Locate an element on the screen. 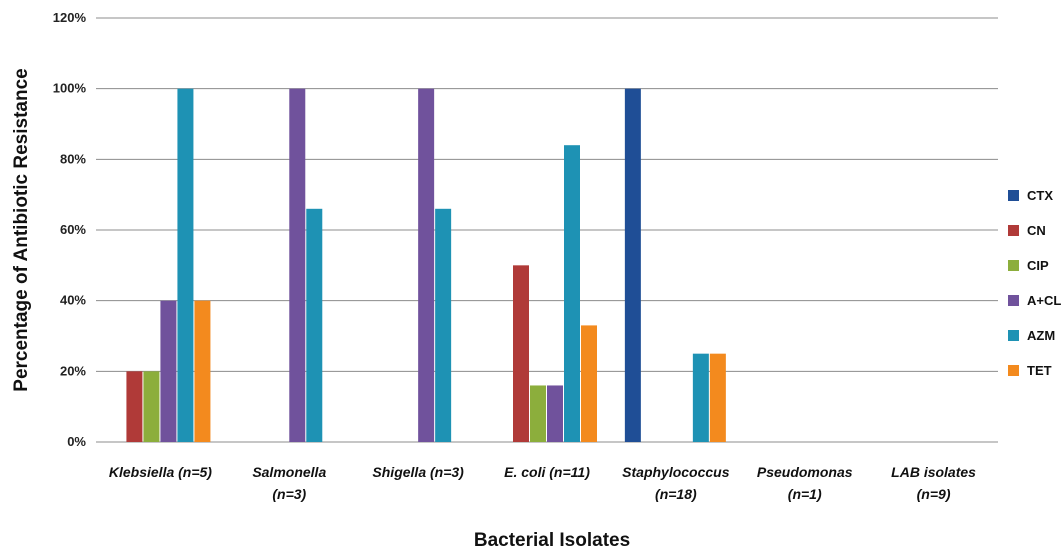 The width and height of the screenshot is (1064, 550). y-axis-ticks: 0% 20% 40% 60% 80% 100% 120% is located at coordinates (70, 229).